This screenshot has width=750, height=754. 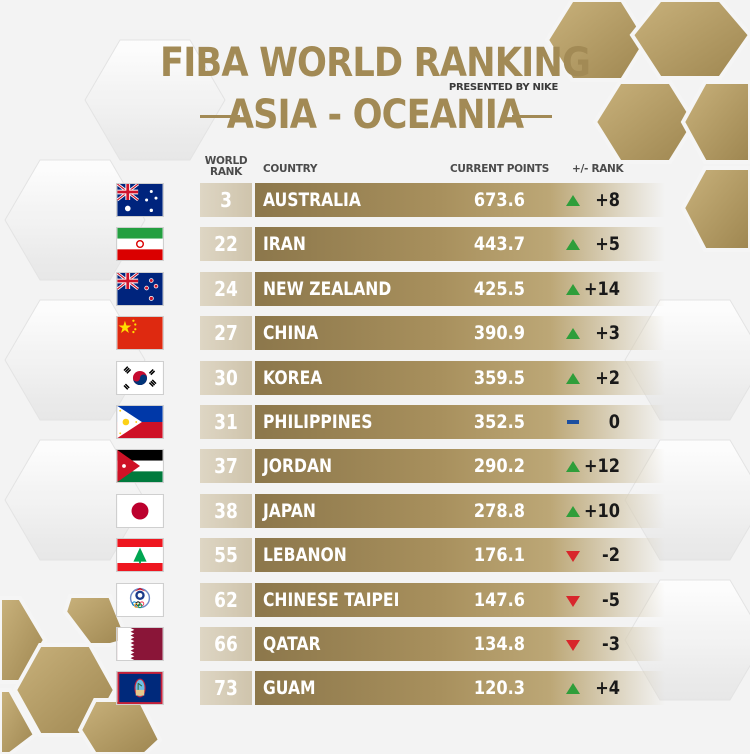 I want to click on country-name: QATAR, so click(x=292, y=644).